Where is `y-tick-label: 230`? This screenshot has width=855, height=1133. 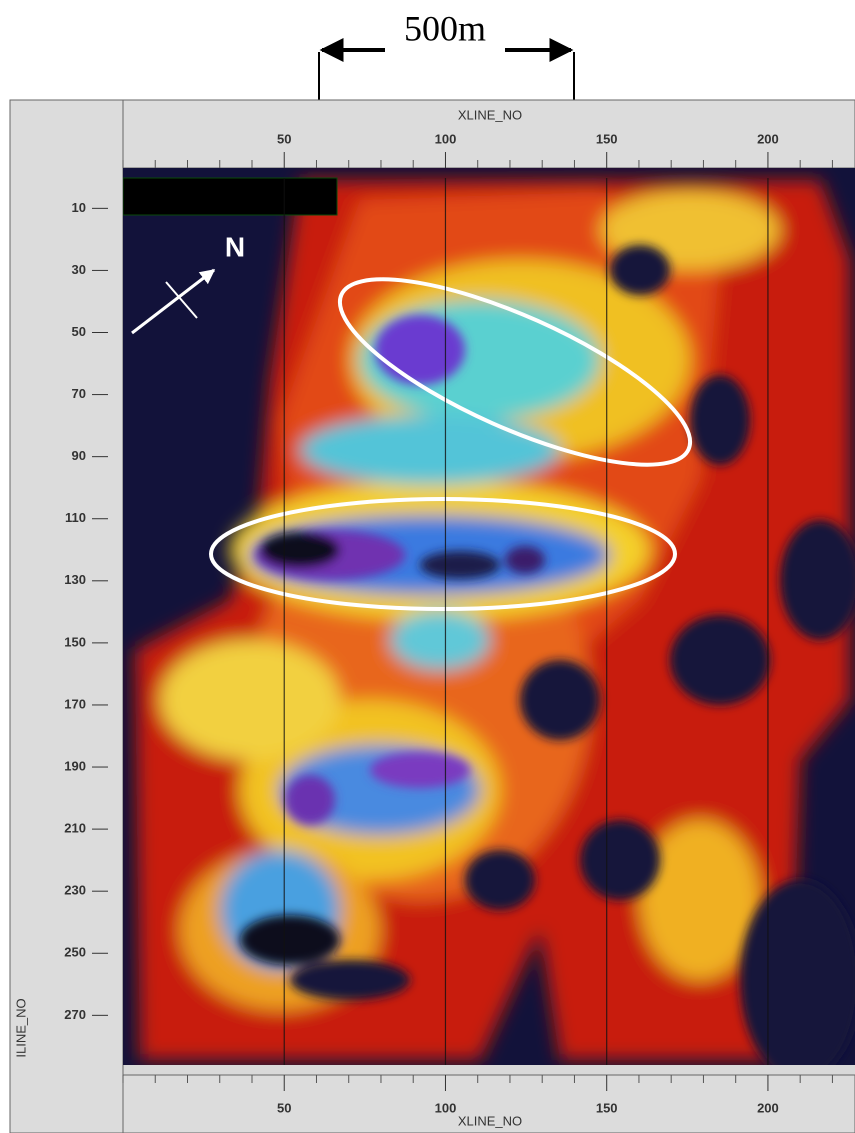
y-tick-label: 230 is located at coordinates (75, 890).